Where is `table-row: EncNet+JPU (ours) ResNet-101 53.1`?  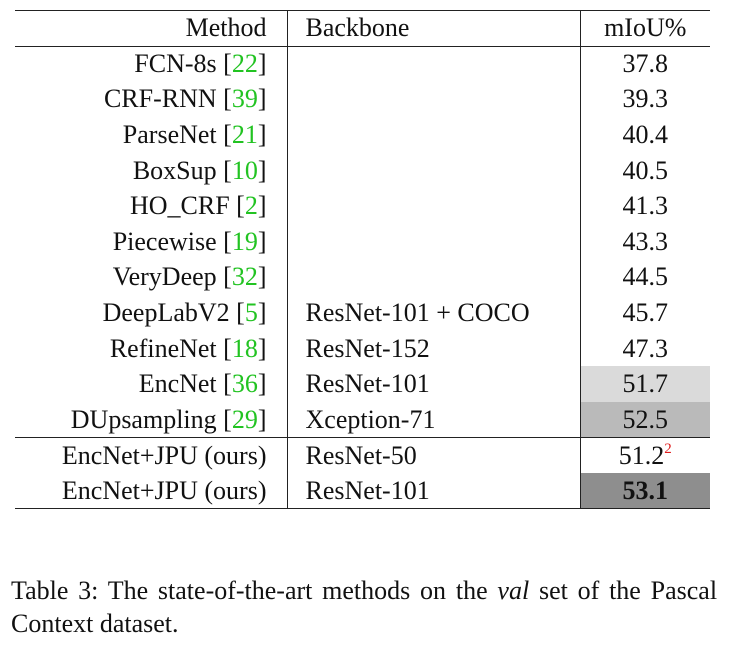 table-row: EncNet+JPU (ours) ResNet-101 53.1 is located at coordinates (362, 491).